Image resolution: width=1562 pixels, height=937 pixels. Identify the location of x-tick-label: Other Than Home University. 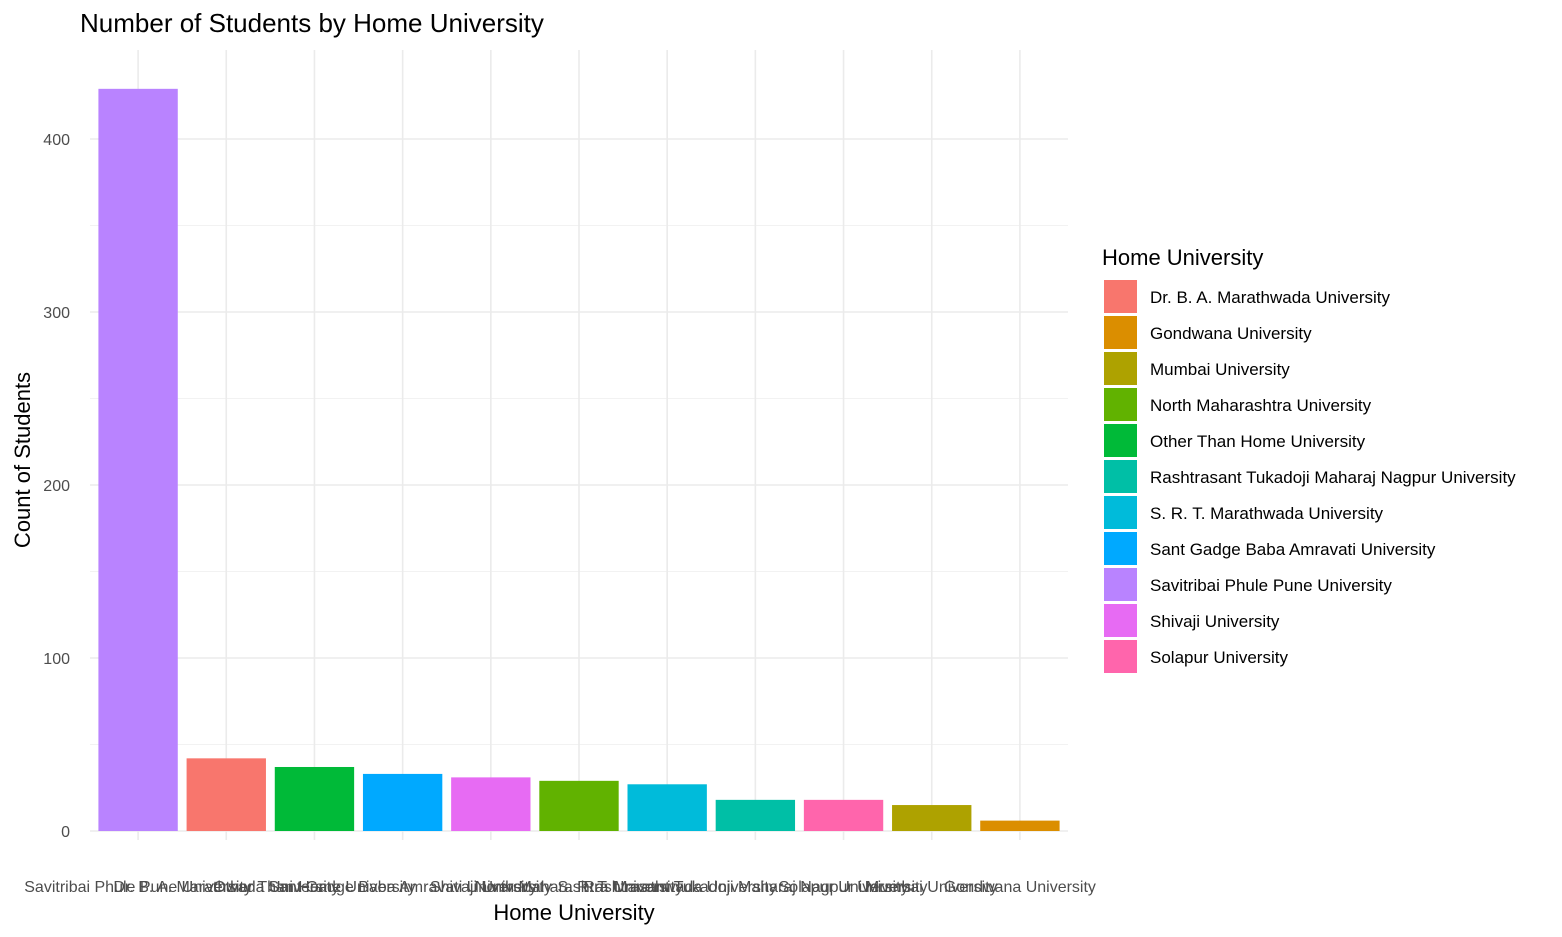
(314, 887).